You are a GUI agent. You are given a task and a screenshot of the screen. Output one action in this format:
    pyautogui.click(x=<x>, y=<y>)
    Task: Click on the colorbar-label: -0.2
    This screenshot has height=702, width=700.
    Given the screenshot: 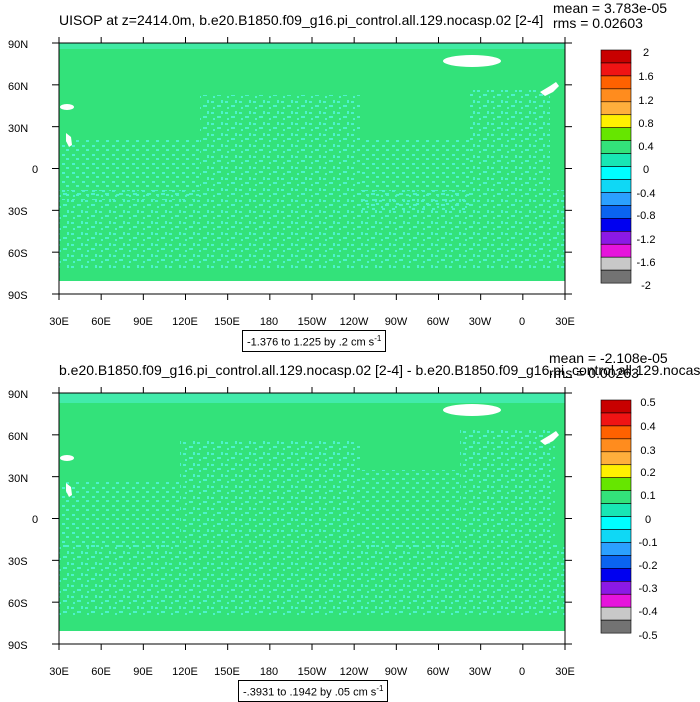 What is the action you would take?
    pyautogui.click(x=648, y=566)
    